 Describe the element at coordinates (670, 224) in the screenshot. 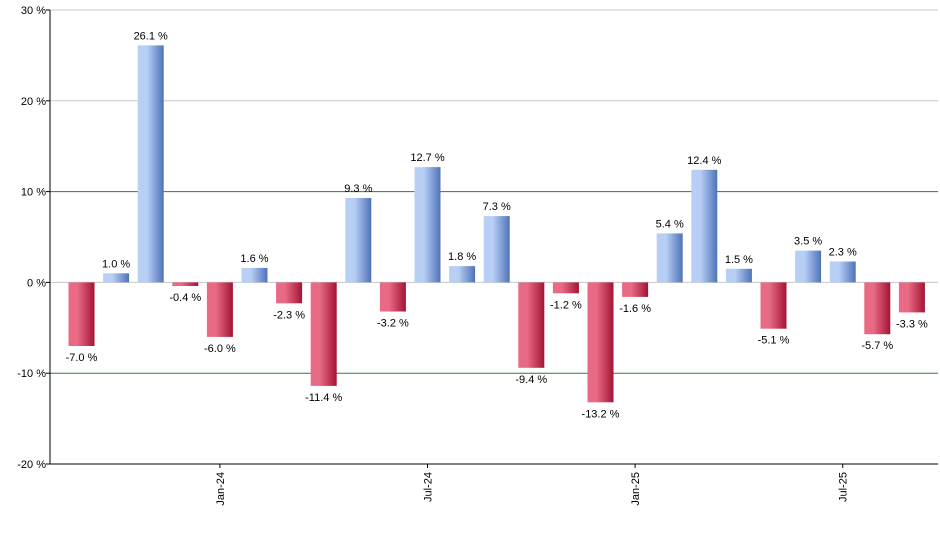

I see `data-label: 5.4 %` at that location.